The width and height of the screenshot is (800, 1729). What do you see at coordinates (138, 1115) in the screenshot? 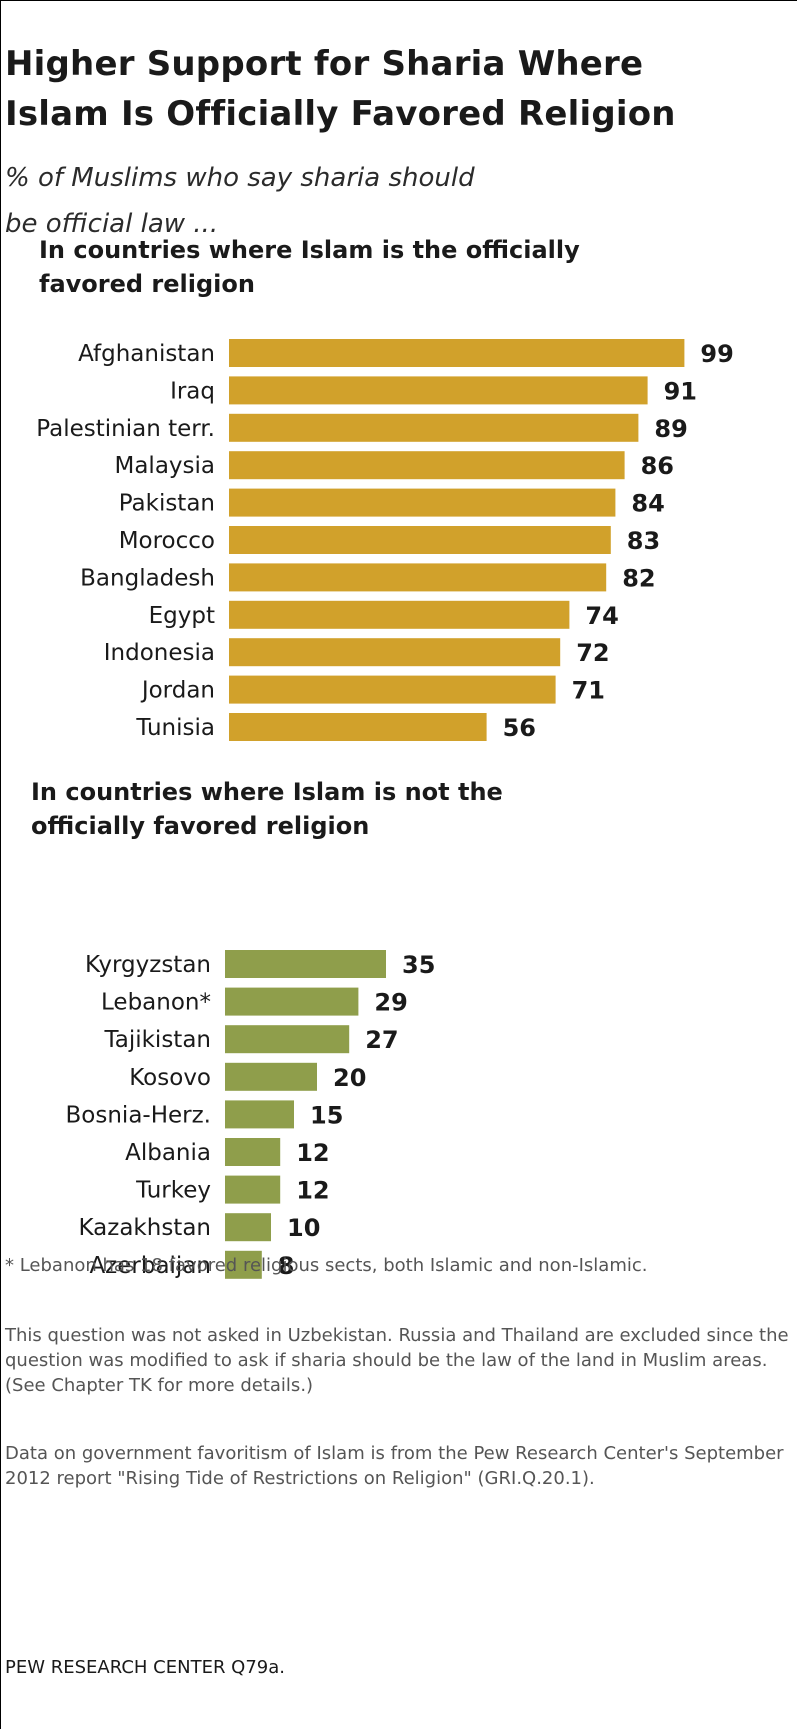
I see `category-label: Bosnia-Herz.` at bounding box center [138, 1115].